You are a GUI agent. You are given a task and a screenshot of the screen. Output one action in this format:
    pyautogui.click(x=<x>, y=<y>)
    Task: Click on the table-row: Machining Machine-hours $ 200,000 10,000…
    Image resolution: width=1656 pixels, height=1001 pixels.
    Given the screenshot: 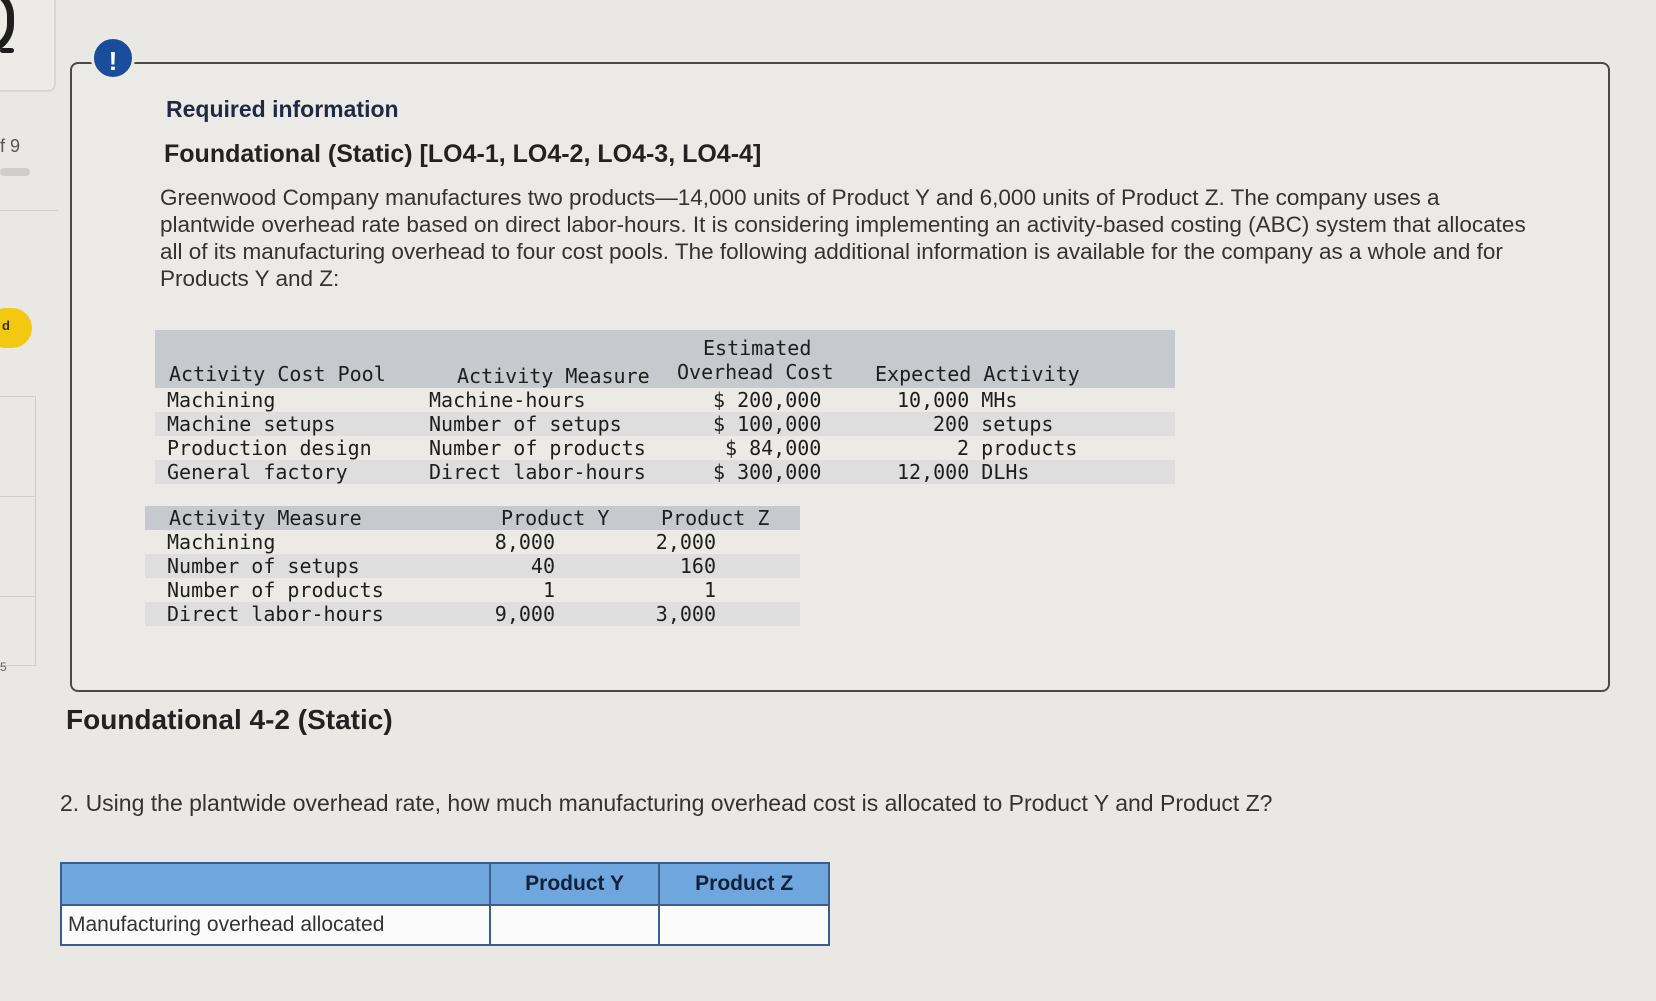 What is the action you would take?
    pyautogui.click(x=665, y=400)
    